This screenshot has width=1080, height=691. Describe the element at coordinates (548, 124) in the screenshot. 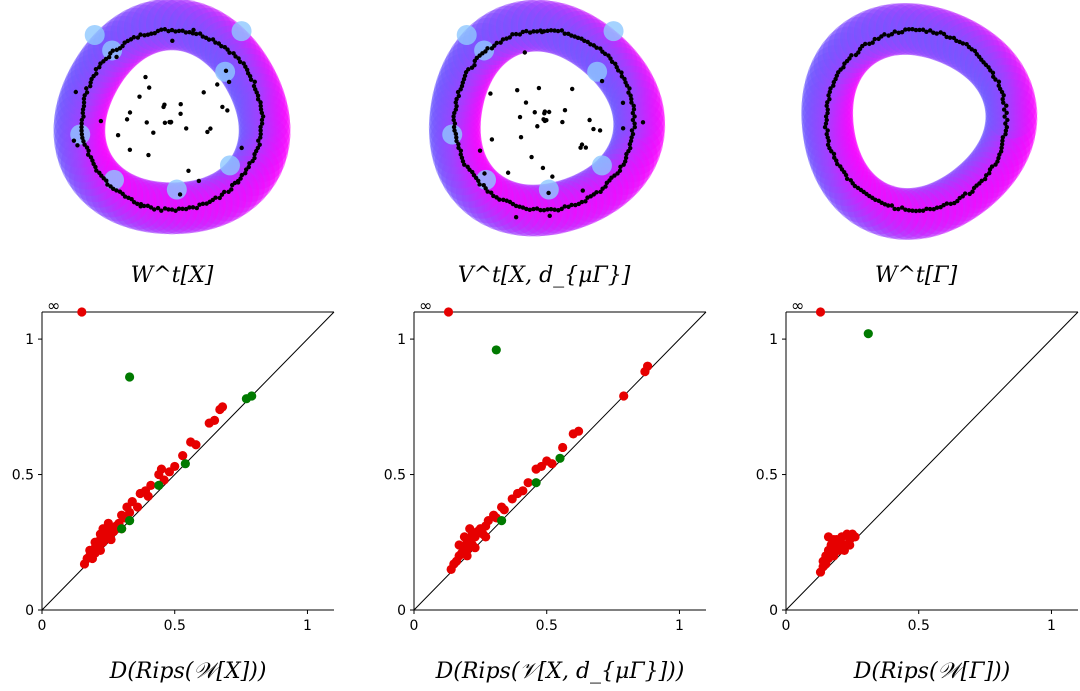

I see `sample-points` at that location.